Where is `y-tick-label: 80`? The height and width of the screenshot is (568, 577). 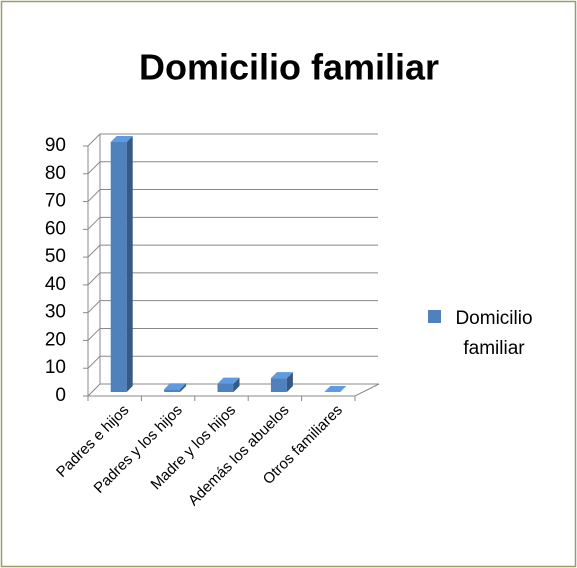
y-tick-label: 80 is located at coordinates (55, 173).